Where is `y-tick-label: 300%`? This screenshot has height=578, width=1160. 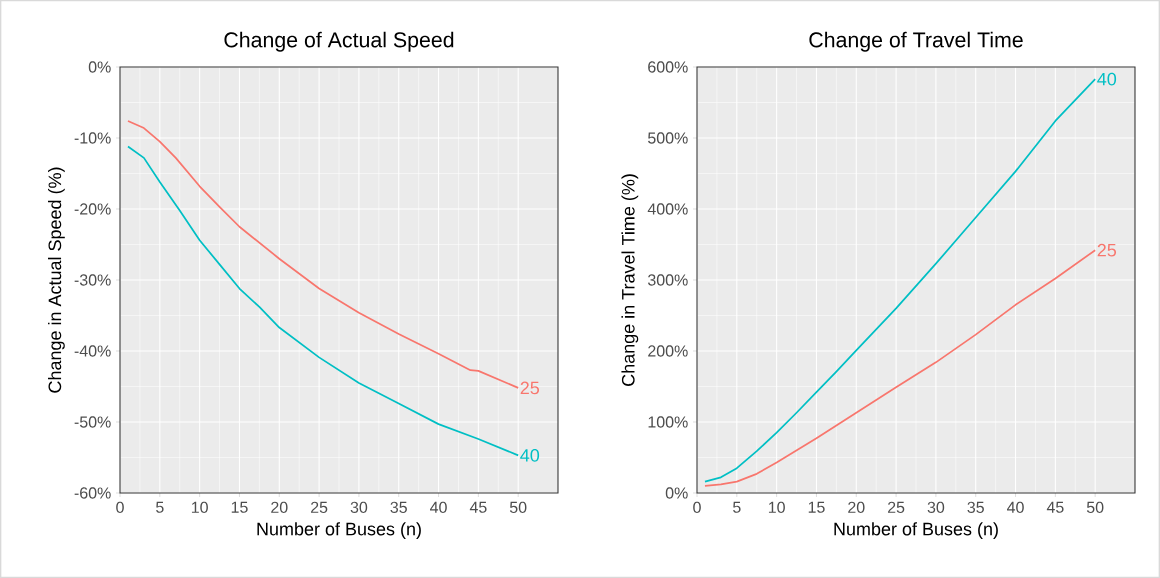 y-tick-label: 300% is located at coordinates (667, 280).